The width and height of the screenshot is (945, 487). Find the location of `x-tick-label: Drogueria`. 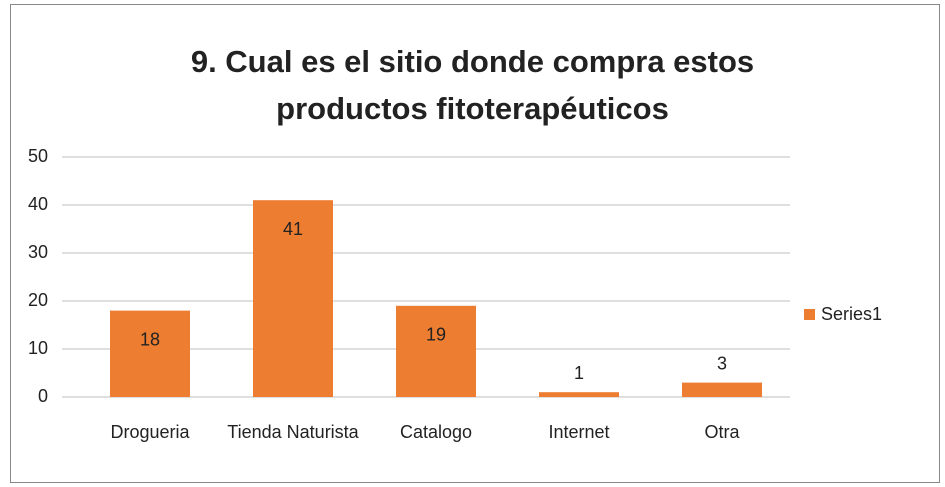

x-tick-label: Drogueria is located at coordinates (150, 432).